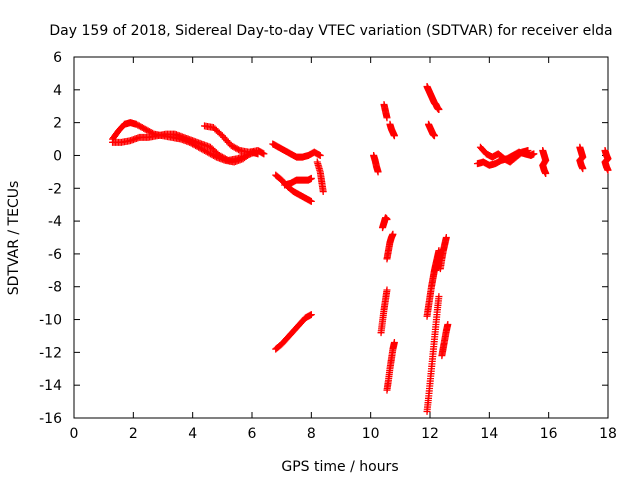 The height and width of the screenshot is (480, 640). Describe the element at coordinates (252, 434) in the screenshot. I see `x-tick-label: 6` at that location.